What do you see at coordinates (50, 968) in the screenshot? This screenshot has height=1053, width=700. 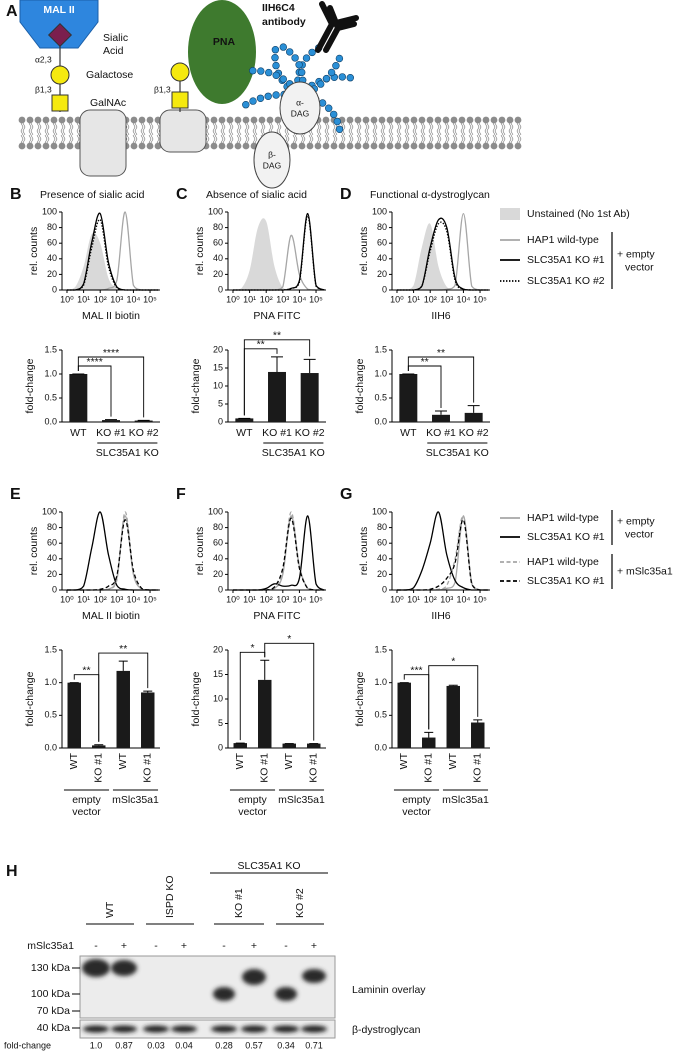 I see `marker-label: 130 kDa` at bounding box center [50, 968].